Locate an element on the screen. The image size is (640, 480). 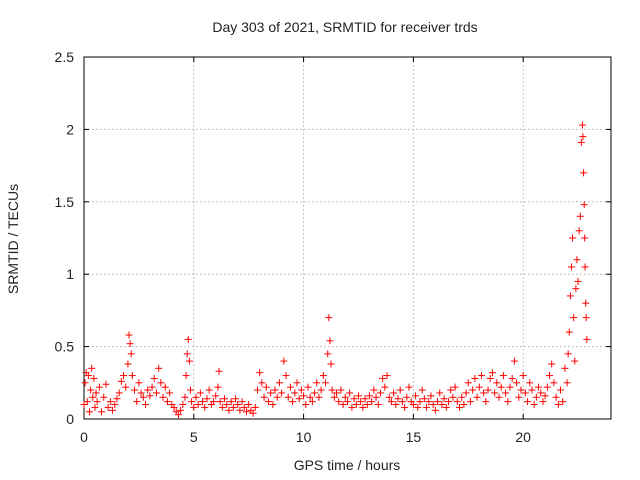
y-tick-label: 0.5 is located at coordinates (65, 347).